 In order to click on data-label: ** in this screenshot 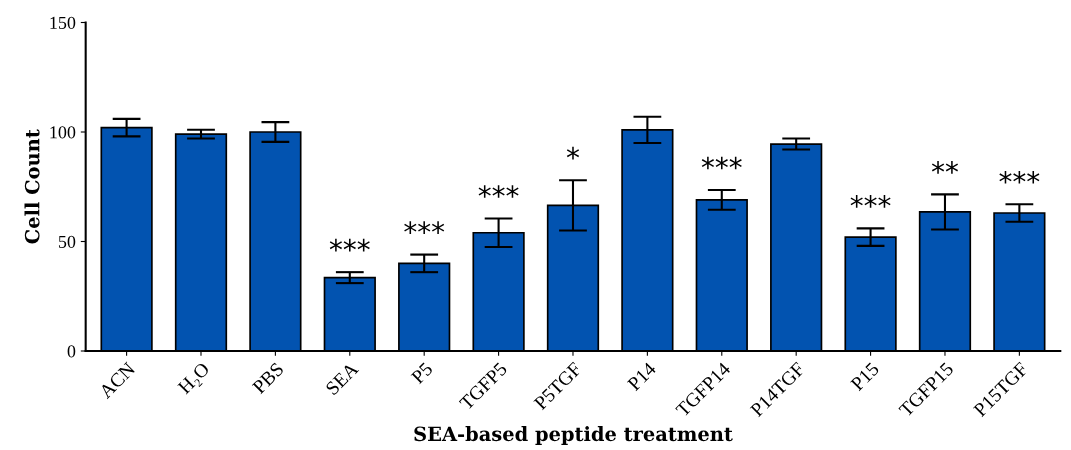, I will do `click(945, 167)`.